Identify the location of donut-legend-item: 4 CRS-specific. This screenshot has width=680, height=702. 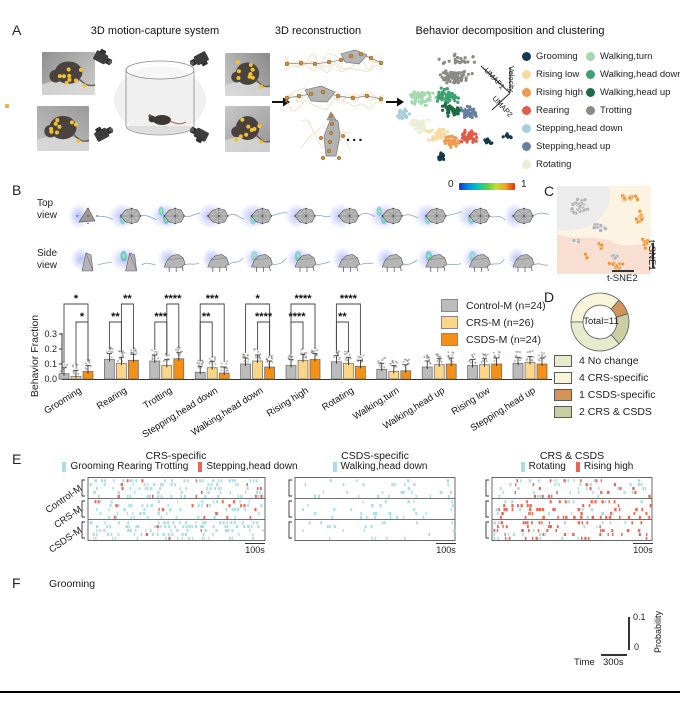
(604, 377).